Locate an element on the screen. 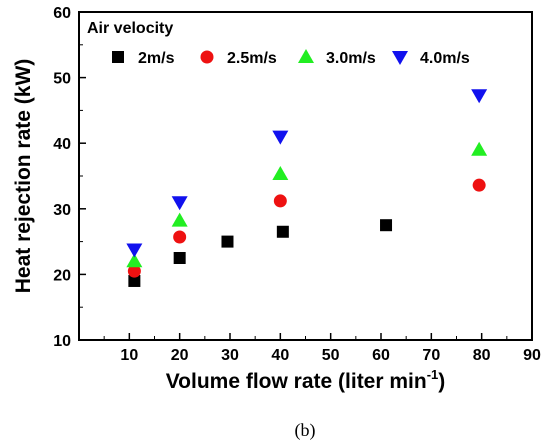 The image size is (543, 444). x-axis-title-superscript: -1 is located at coordinates (433, 374).